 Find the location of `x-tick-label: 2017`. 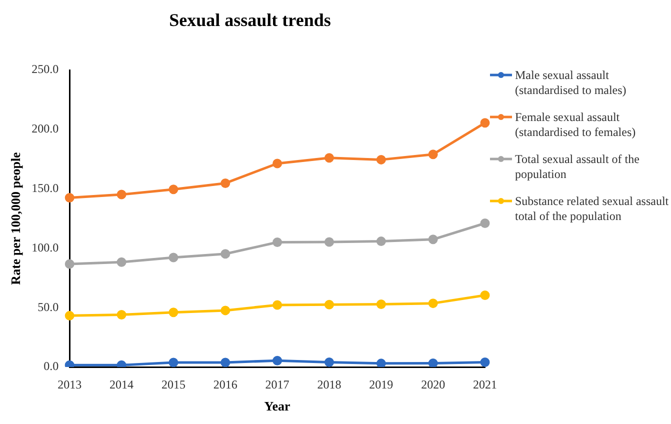

x-tick-label: 2017 is located at coordinates (277, 384).